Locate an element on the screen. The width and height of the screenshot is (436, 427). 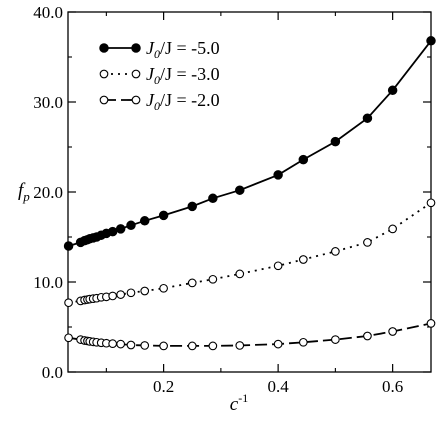
legend-label-main-0: J is located at coordinates (150, 48).